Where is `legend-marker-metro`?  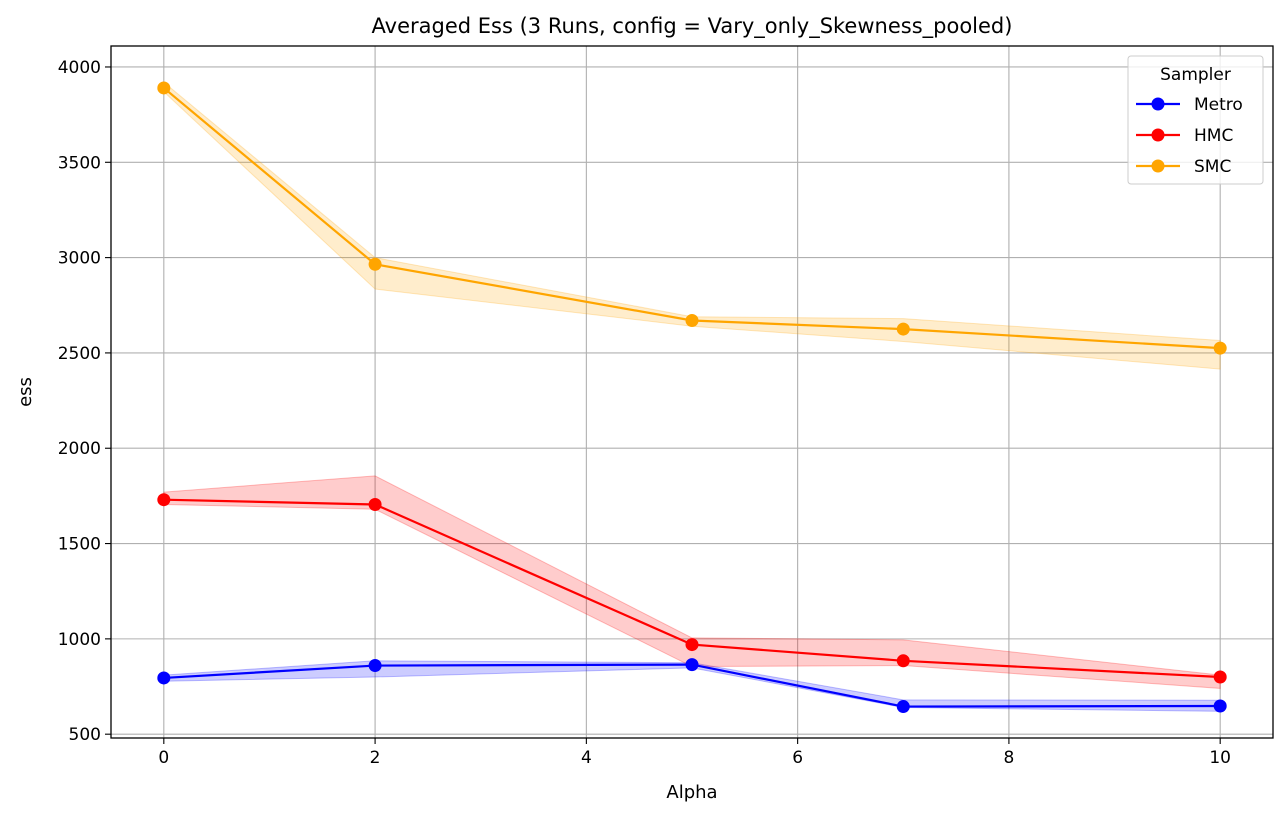
legend-marker-metro is located at coordinates (1158, 104).